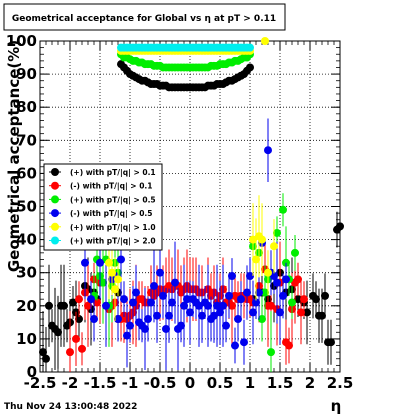  I want to click on title-frame, so click(144, 17).